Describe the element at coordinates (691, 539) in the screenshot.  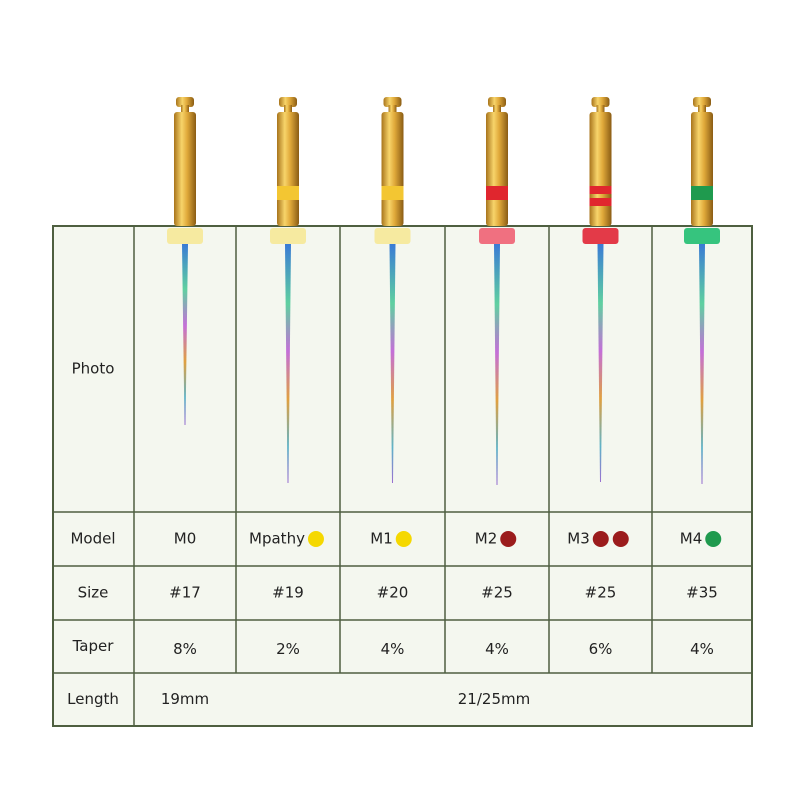
I see `model-label: M4` at that location.